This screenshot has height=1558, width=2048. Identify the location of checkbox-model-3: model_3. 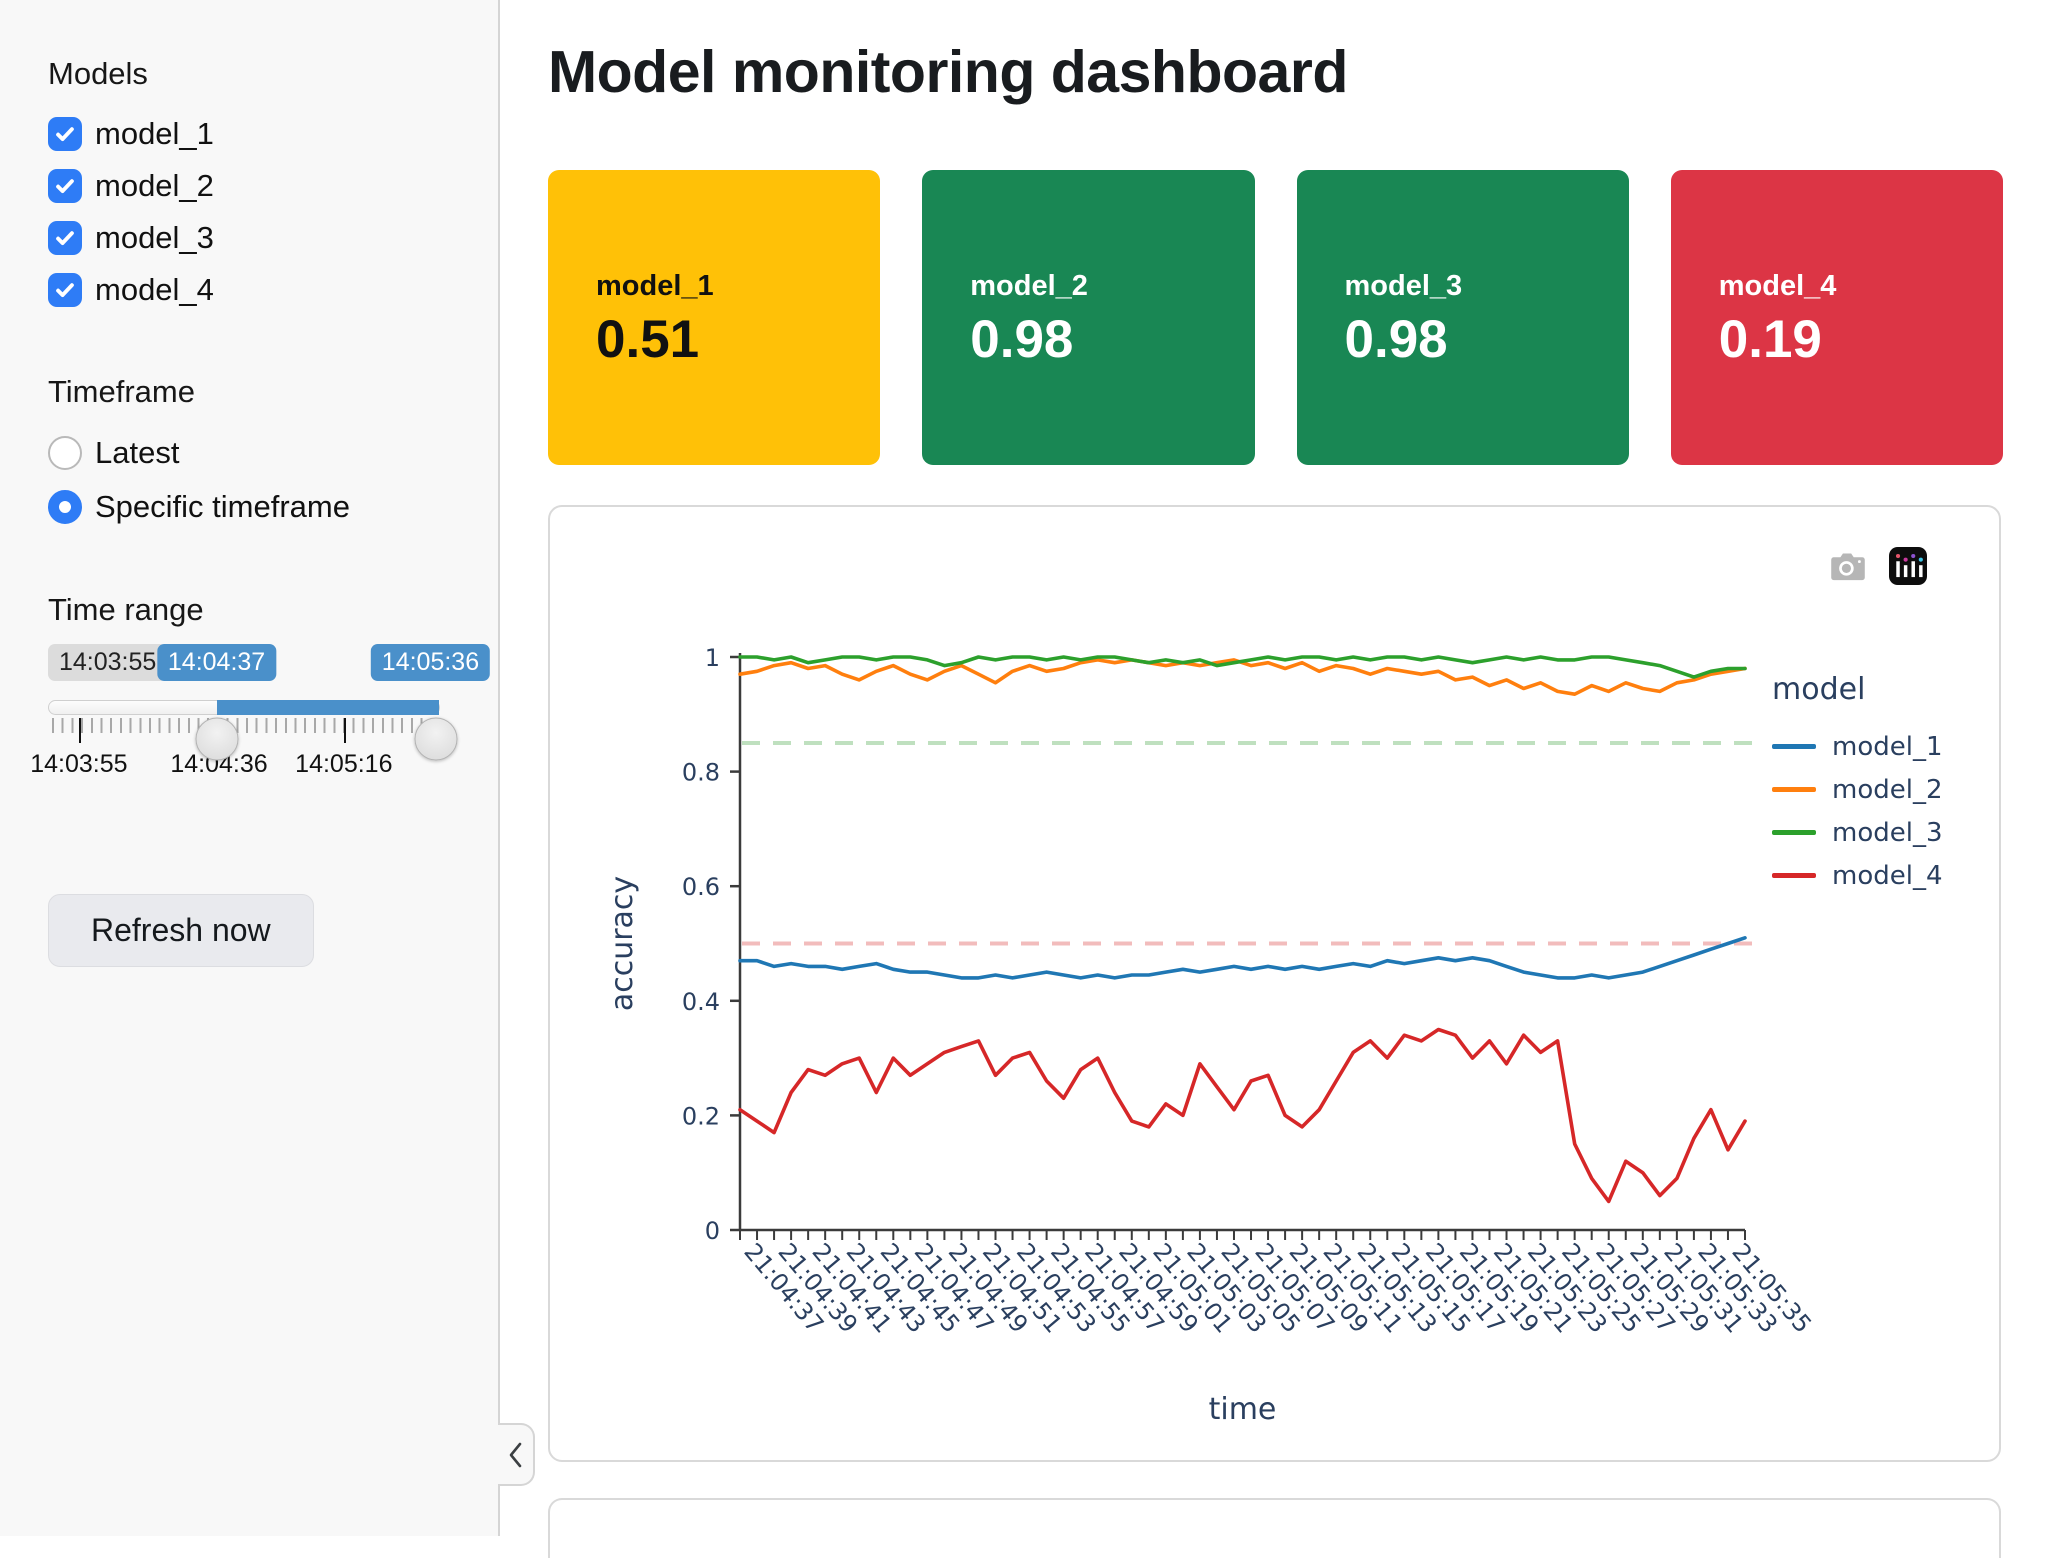
(263, 238).